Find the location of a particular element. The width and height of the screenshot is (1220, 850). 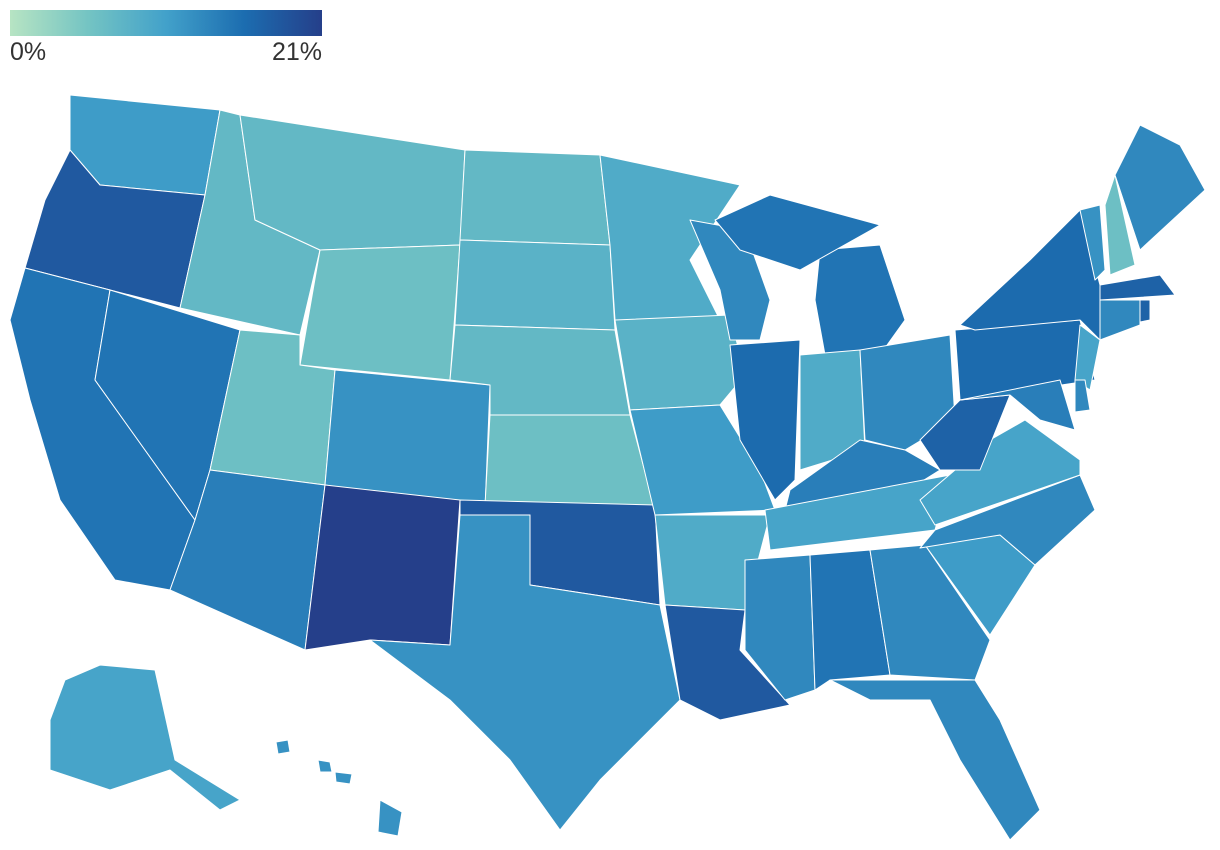

legend-min-label: 0% is located at coordinates (28, 52).